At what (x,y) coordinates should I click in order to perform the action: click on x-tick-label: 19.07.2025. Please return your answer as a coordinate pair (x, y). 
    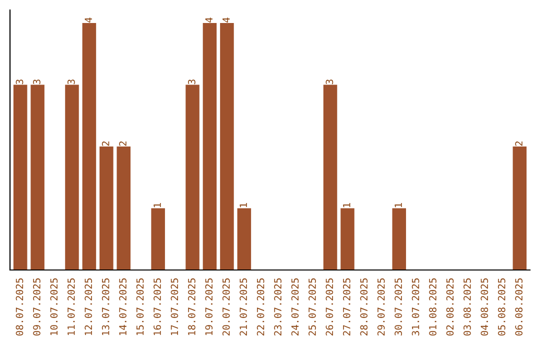
    Looking at the image, I should click on (209, 306).